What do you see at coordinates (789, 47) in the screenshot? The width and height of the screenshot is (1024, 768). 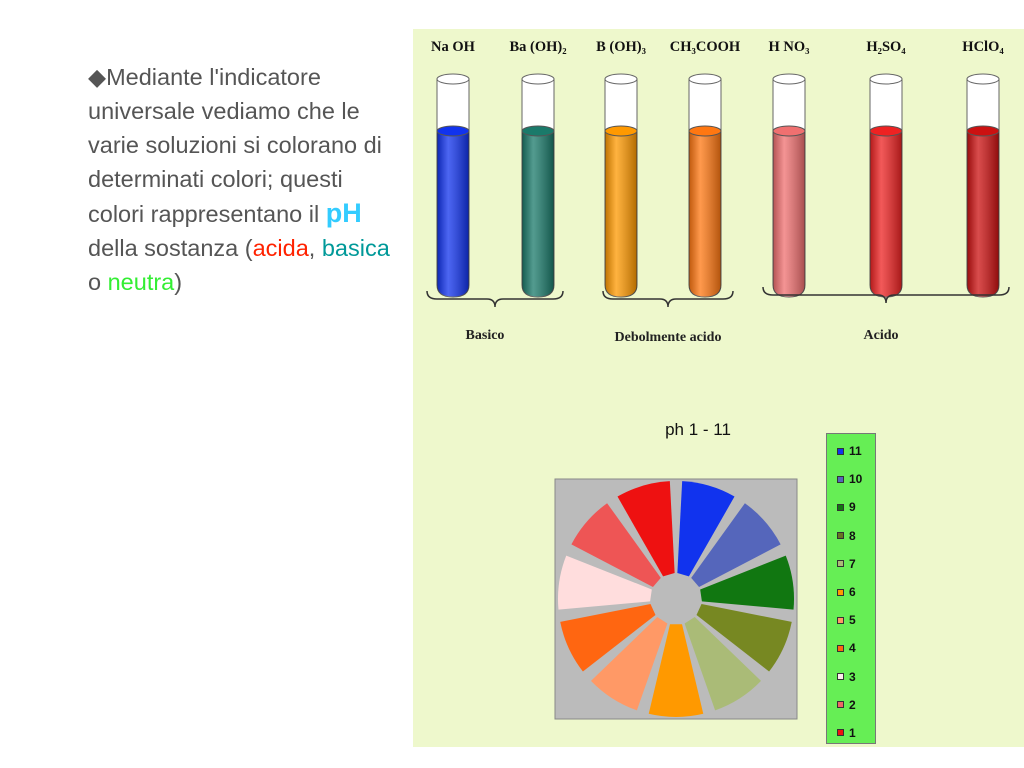 I see `tube-label: H NO₃` at bounding box center [789, 47].